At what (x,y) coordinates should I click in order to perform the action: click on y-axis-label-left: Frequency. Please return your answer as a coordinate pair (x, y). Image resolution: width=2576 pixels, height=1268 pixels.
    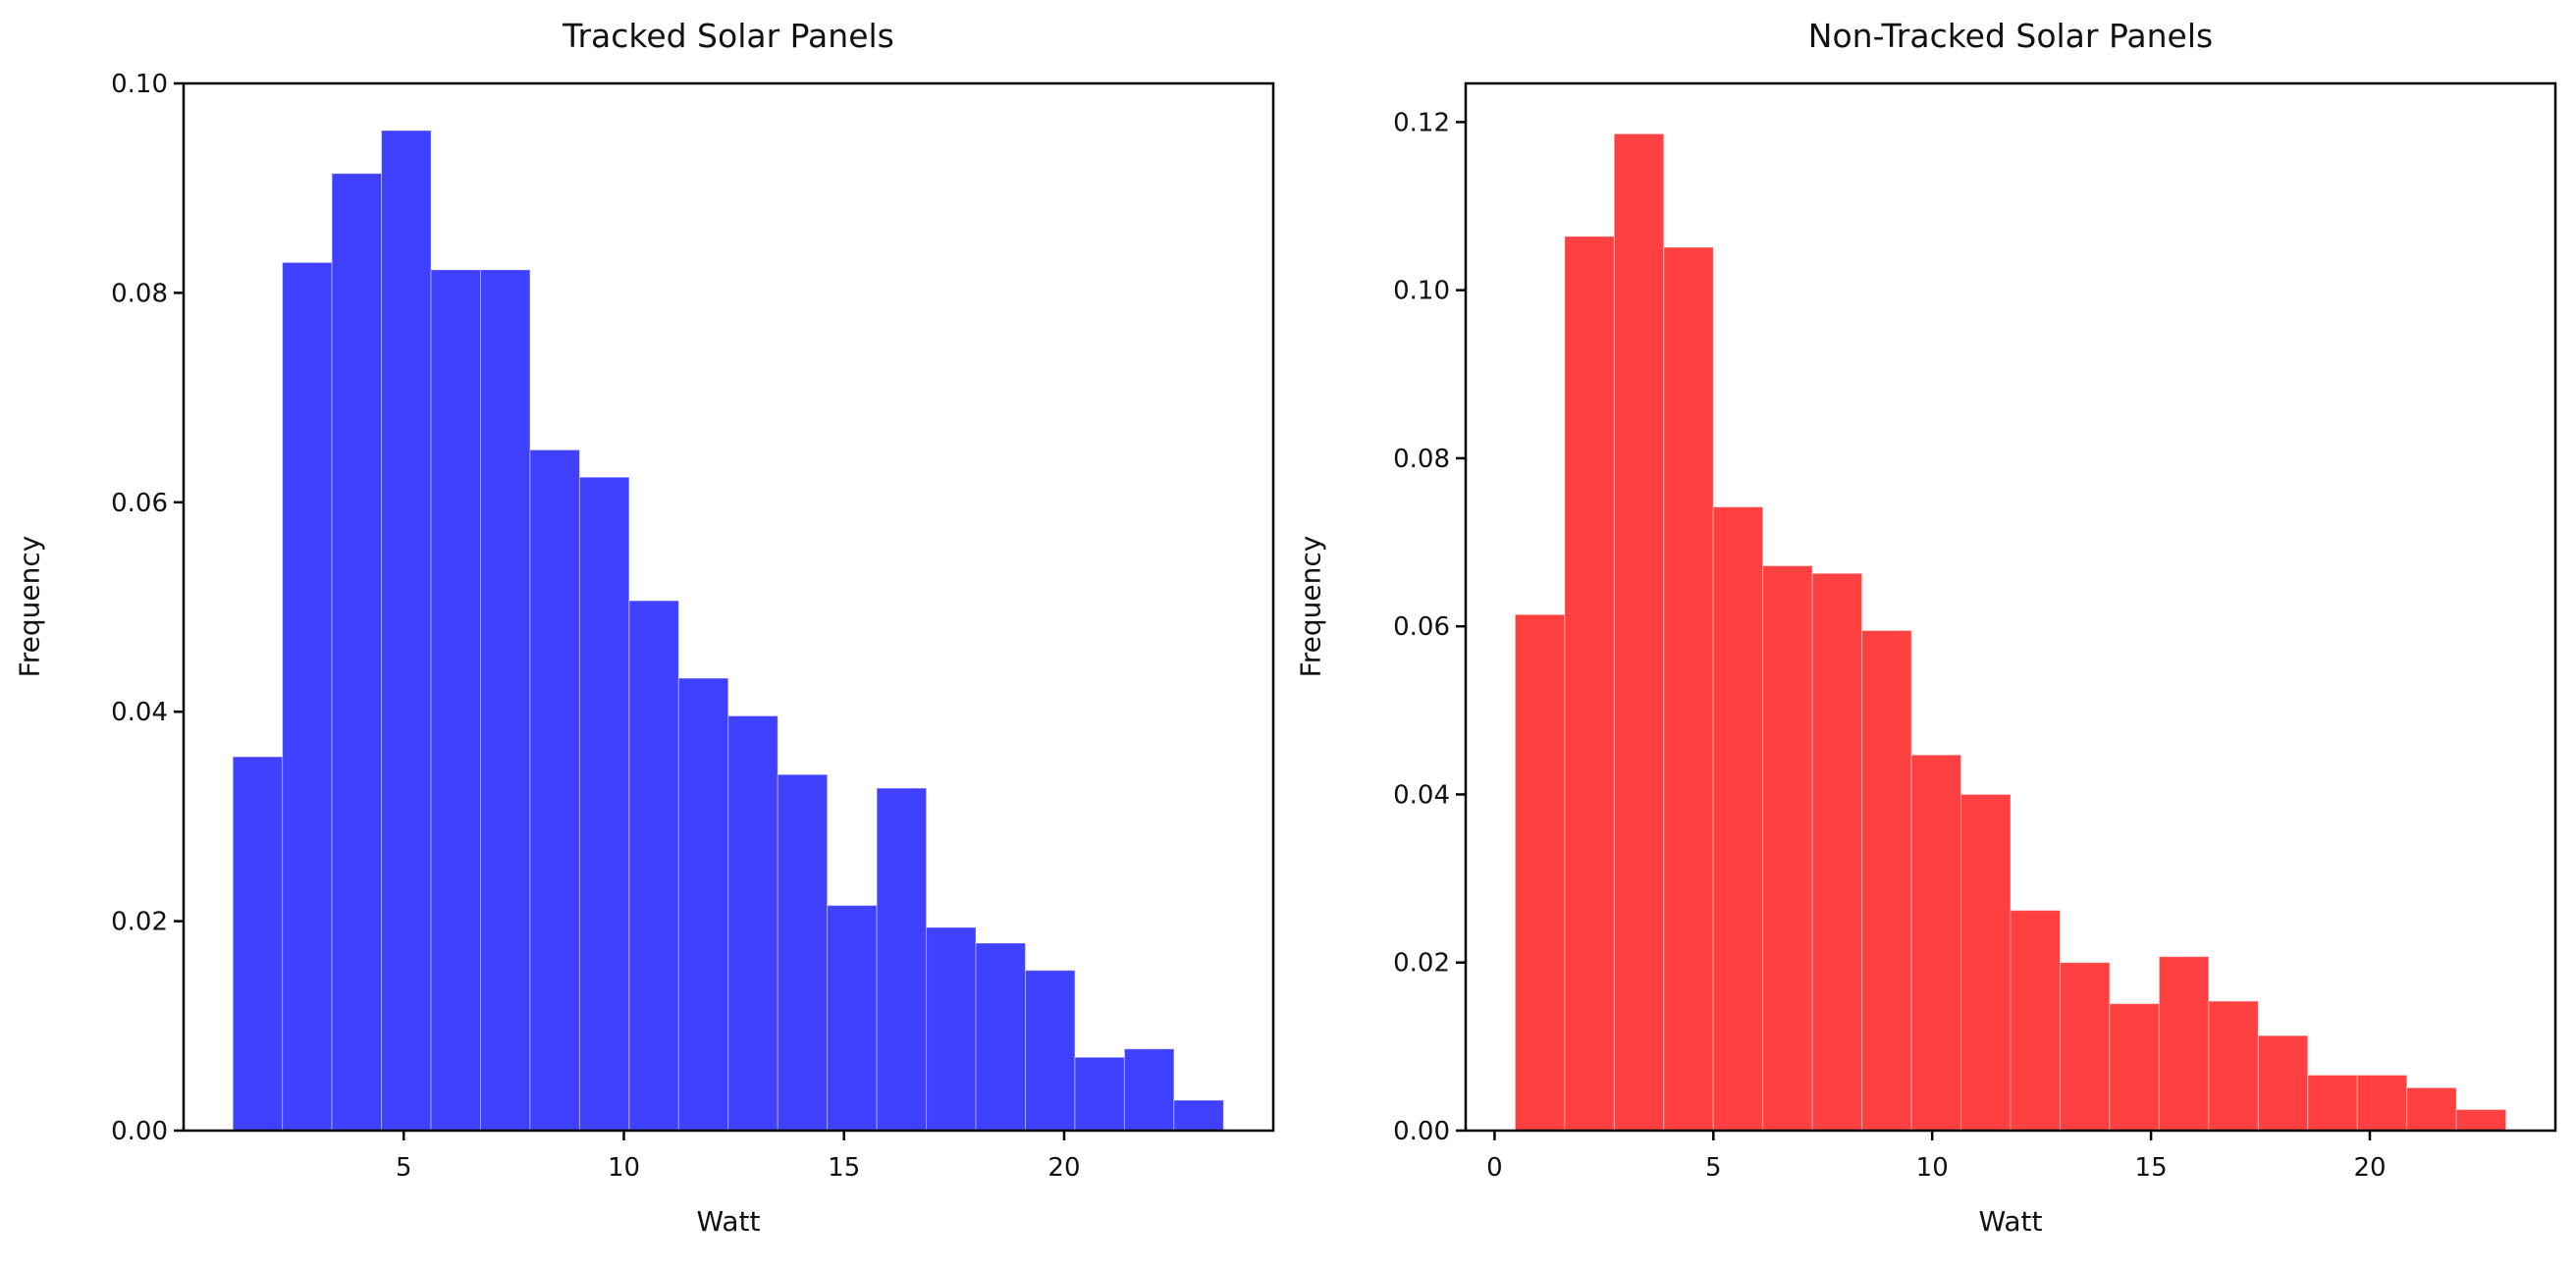
    Looking at the image, I should click on (29, 607).